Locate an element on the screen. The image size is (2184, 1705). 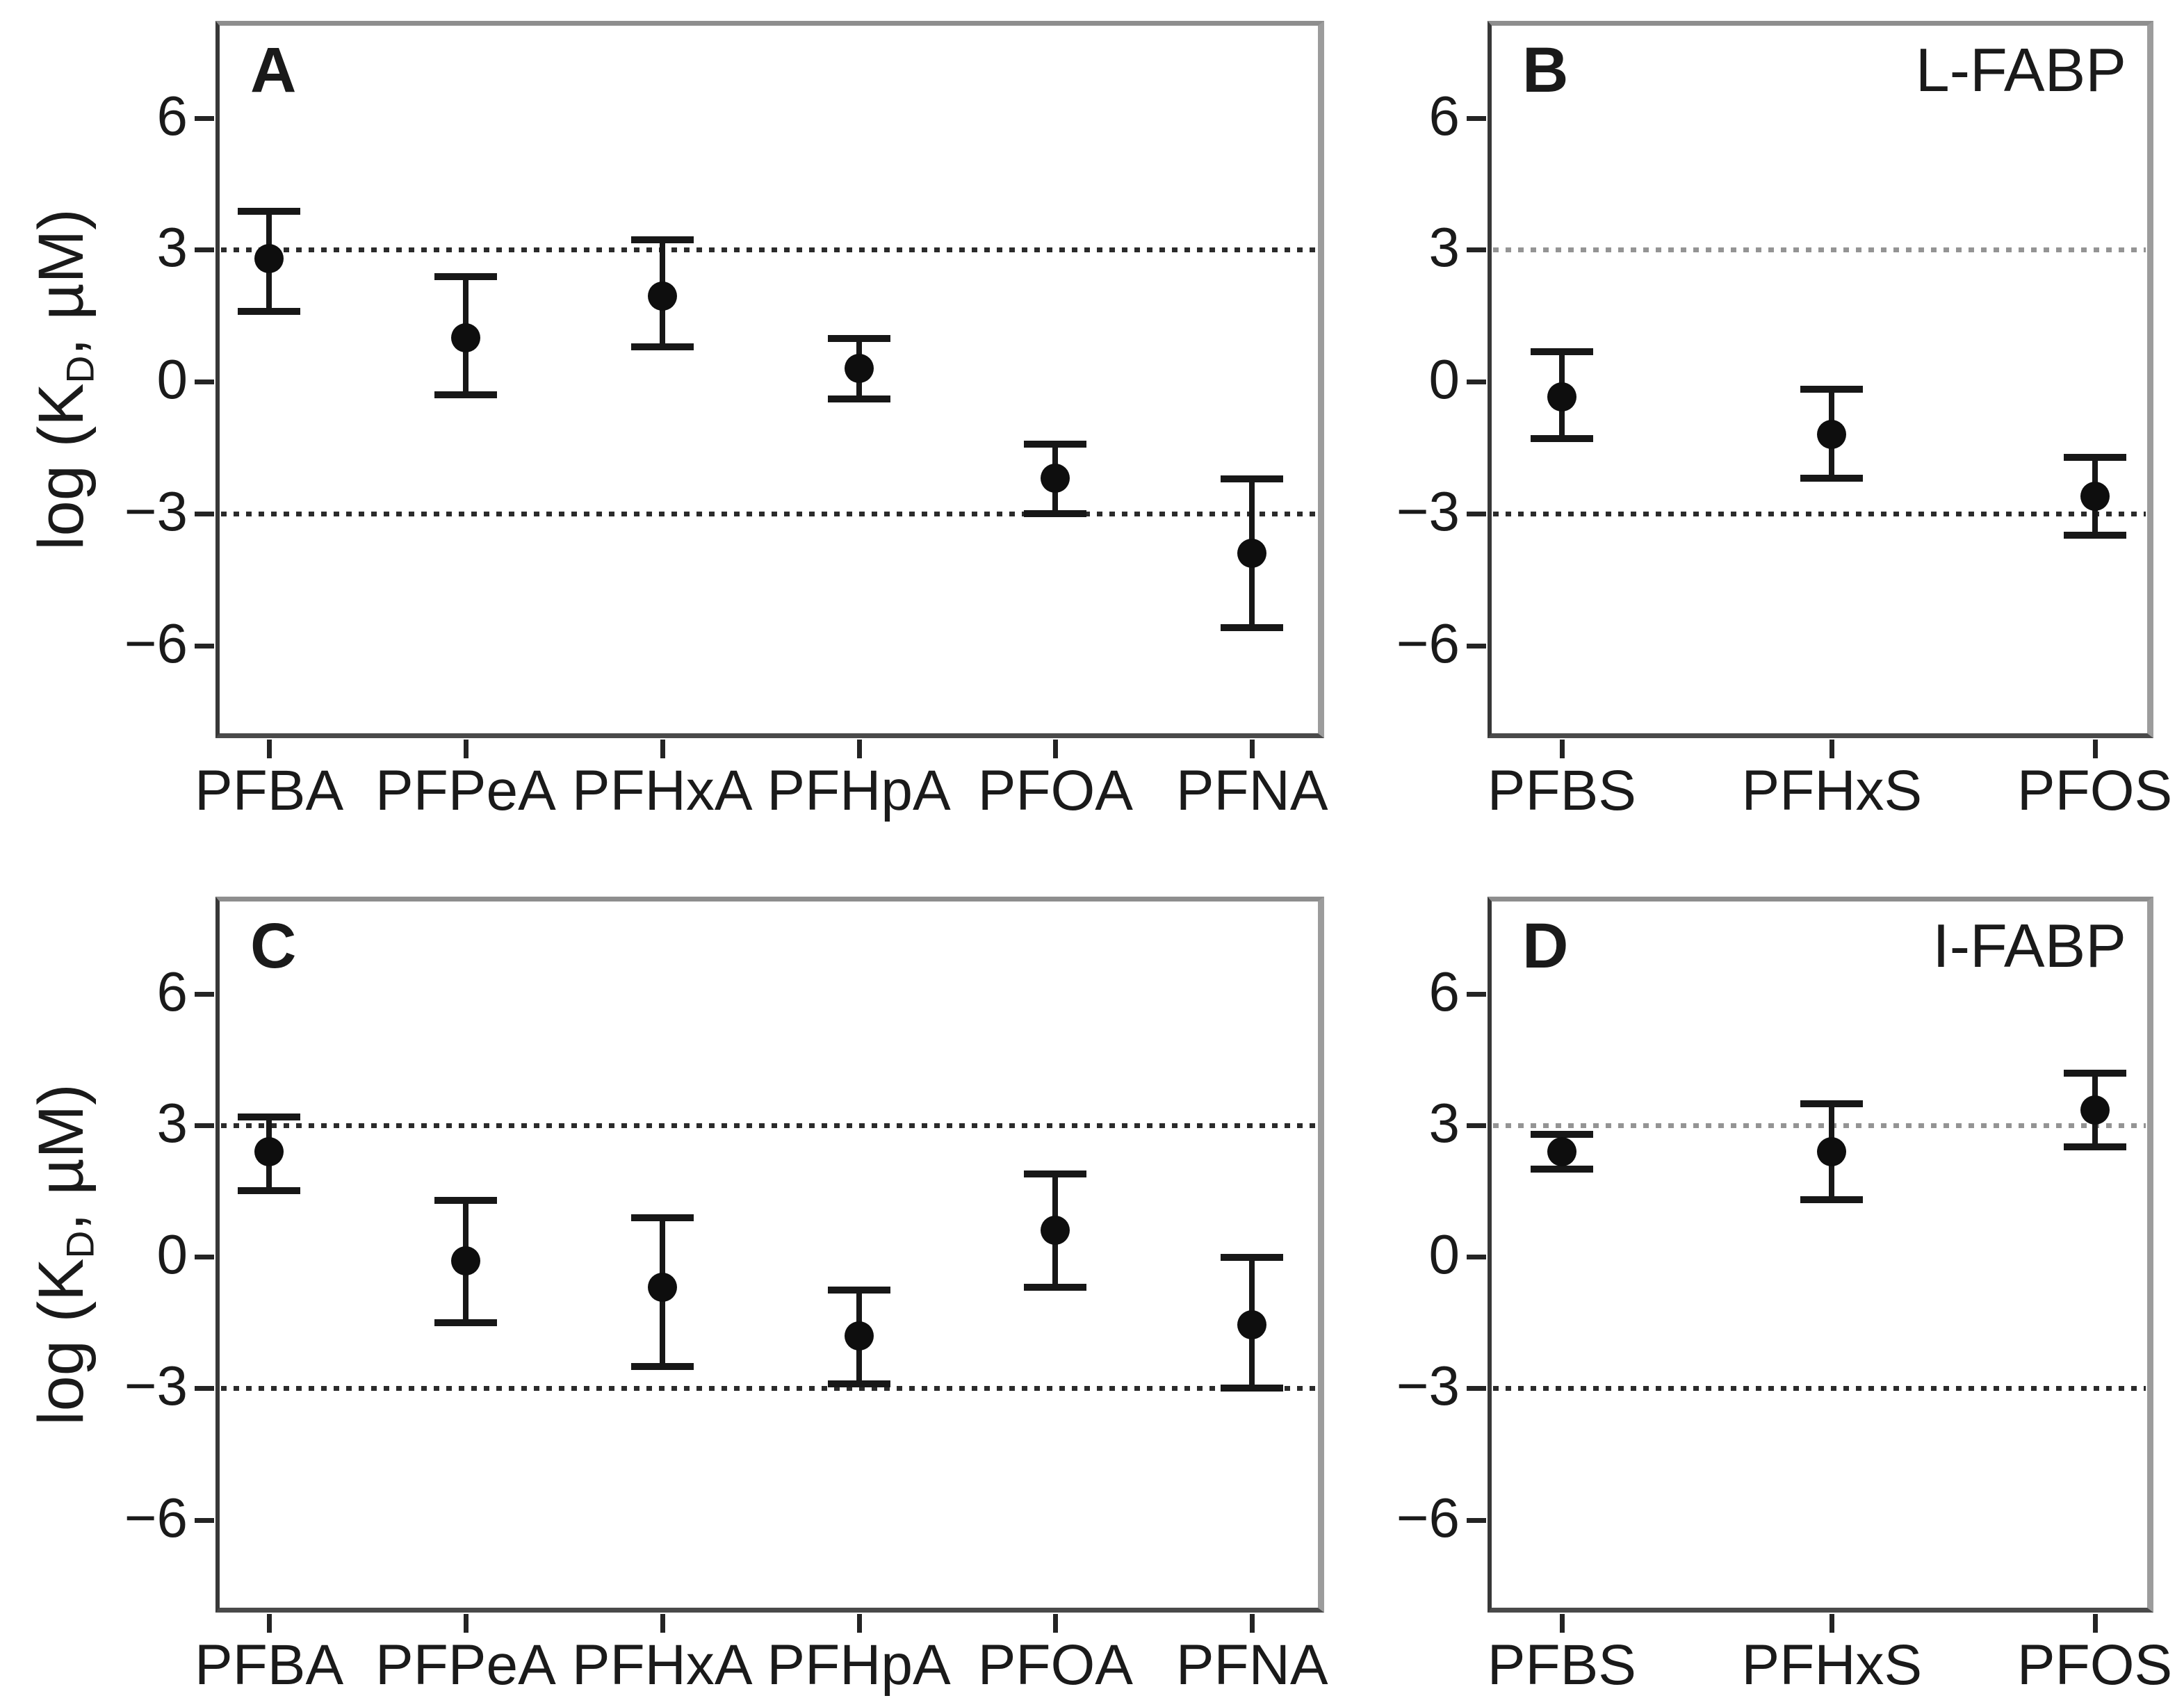
data-point-pfos is located at coordinates (2095, 496).